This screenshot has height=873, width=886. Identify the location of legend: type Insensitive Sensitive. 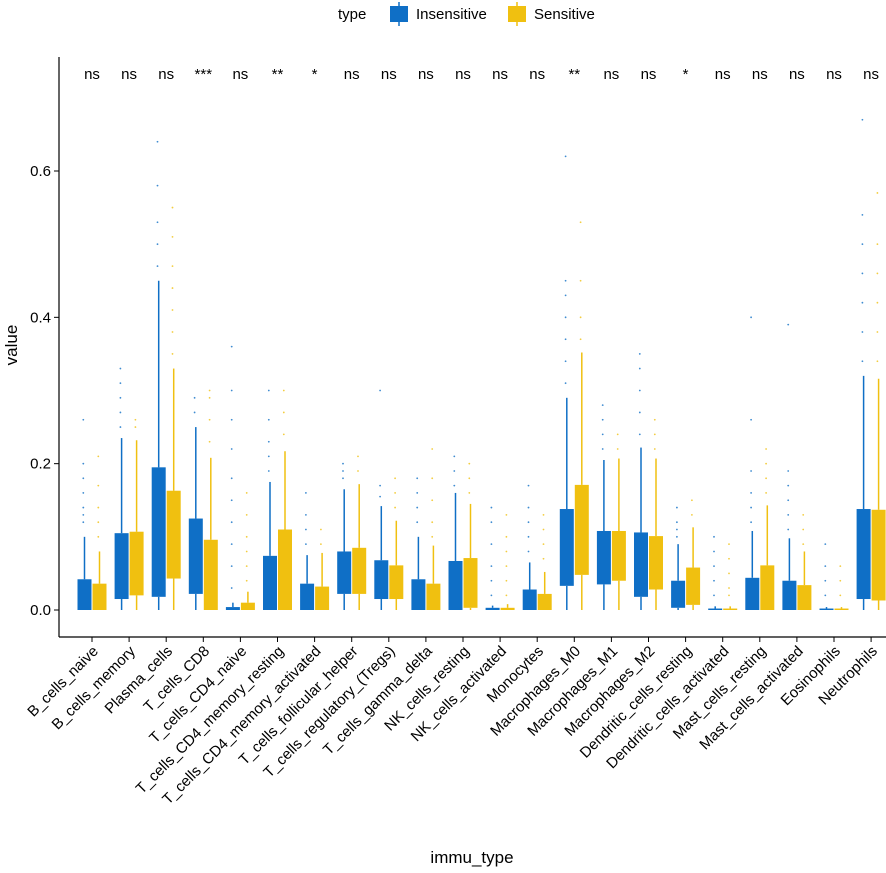
(466, 14).